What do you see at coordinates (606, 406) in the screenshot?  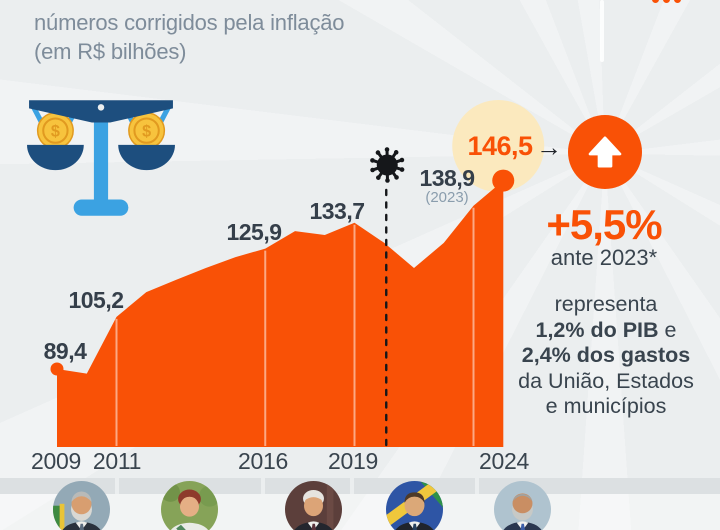 I see `note-line-5: e municípios` at bounding box center [606, 406].